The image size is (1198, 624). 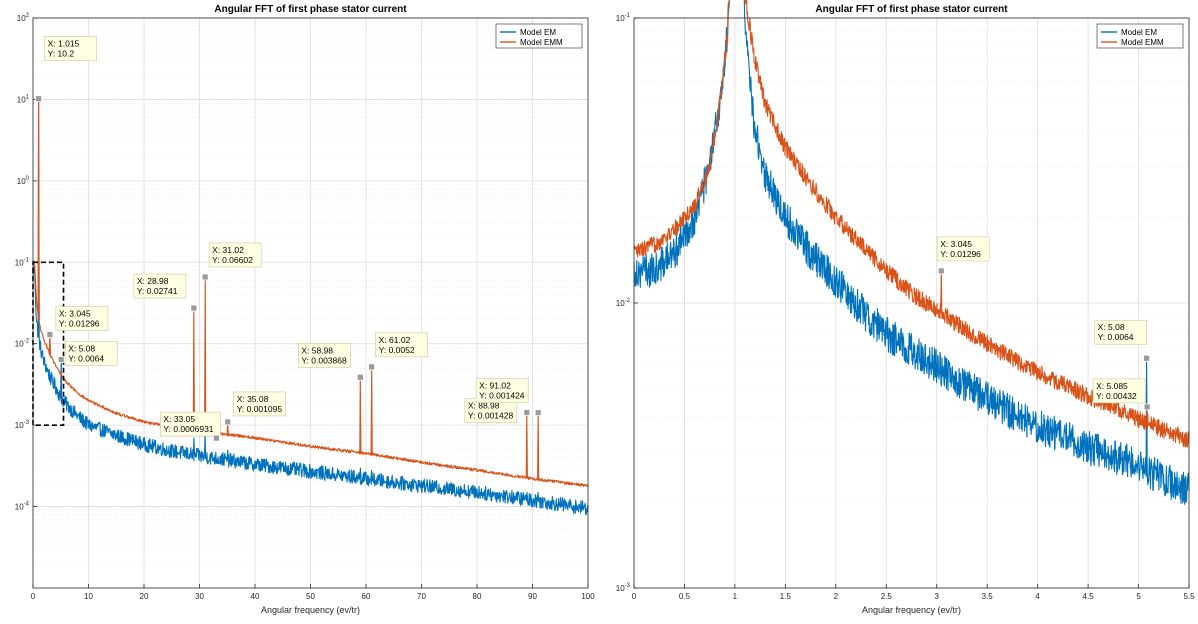 I want to click on datatip: X: 28.98Y: 0.02741, so click(x=165, y=292).